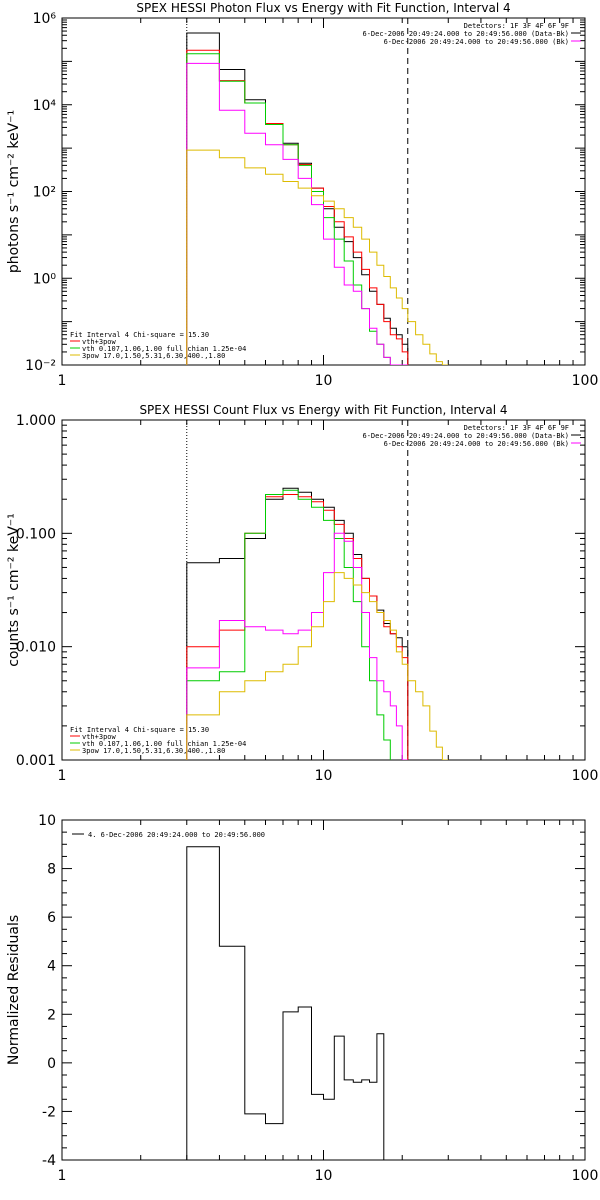 This screenshot has width=600, height=1200. What do you see at coordinates (36, 534) in the screenshot?
I see `y-tick-label: 0.100` at bounding box center [36, 534].